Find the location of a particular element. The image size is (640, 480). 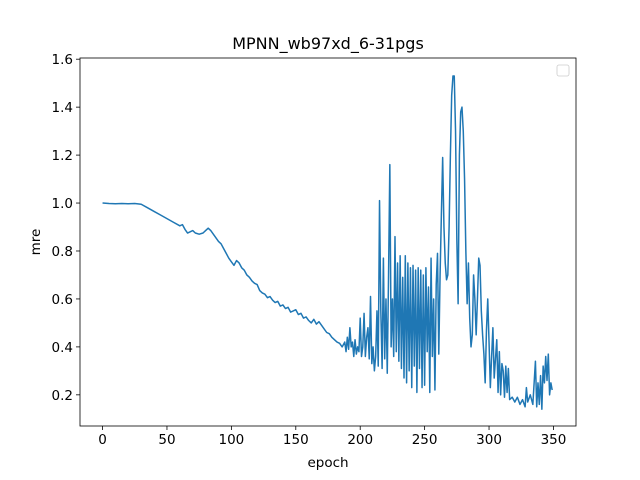

x-tick-label: 350 is located at coordinates (554, 440).